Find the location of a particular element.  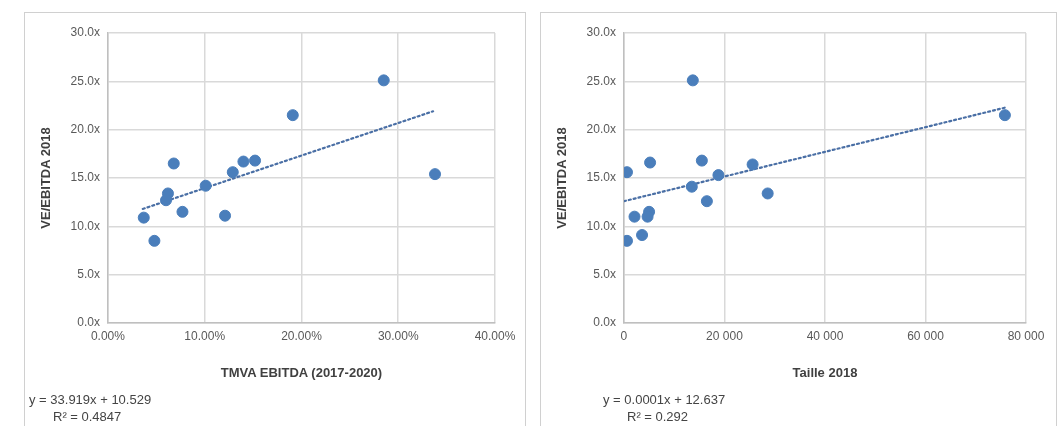

x-tick-label: 10.00% is located at coordinates (205, 335).